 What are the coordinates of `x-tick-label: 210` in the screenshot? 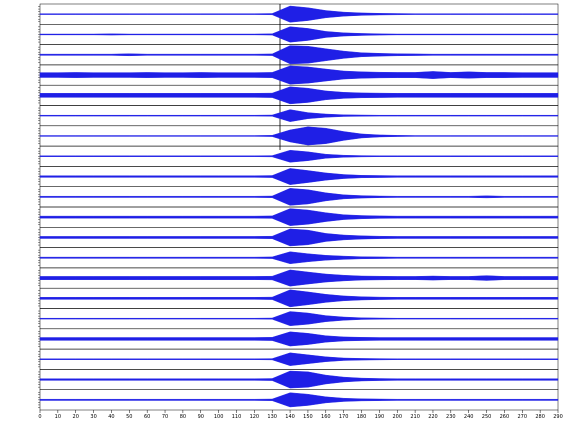 It's located at (415, 417).